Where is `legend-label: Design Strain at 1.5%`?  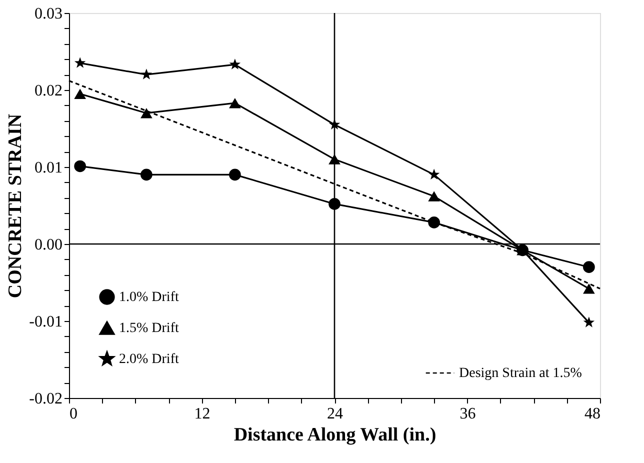 legend-label: Design Strain at 1.5% is located at coordinates (520, 373).